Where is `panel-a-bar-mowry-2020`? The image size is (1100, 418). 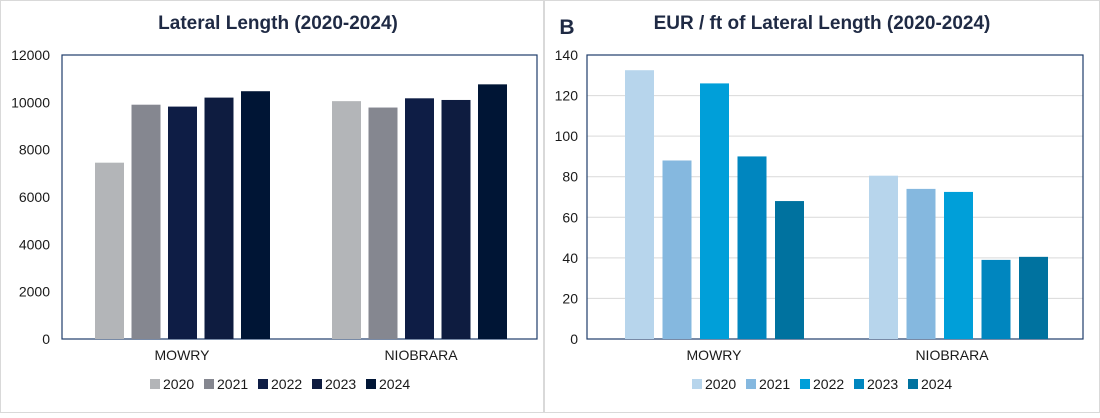 panel-a-bar-mowry-2020 is located at coordinates (109, 250).